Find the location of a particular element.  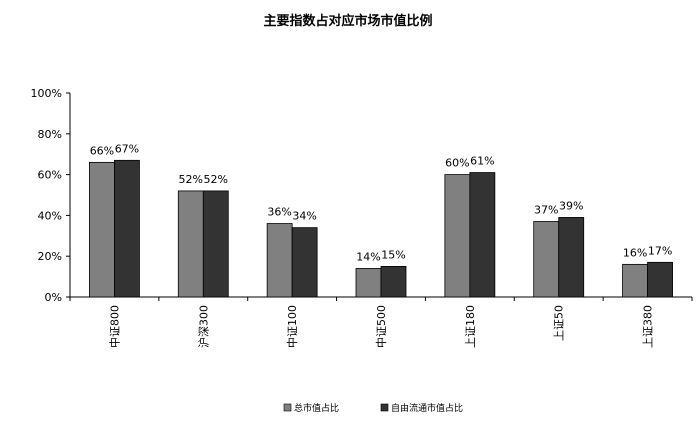

y-tick-label: 100% is located at coordinates (46, 93).